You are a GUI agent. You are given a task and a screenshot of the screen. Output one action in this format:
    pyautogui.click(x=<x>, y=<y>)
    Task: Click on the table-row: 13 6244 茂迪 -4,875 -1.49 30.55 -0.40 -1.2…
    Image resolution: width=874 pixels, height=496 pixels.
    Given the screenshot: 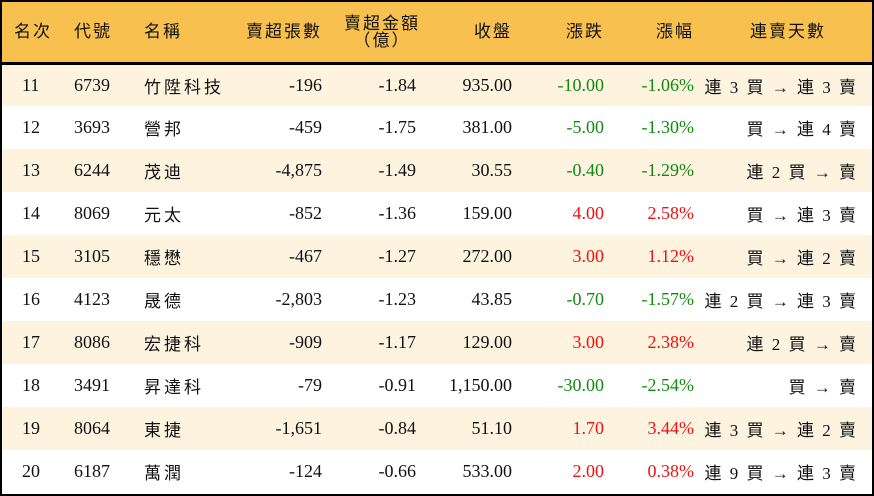 What is the action you would take?
    pyautogui.click(x=437, y=170)
    